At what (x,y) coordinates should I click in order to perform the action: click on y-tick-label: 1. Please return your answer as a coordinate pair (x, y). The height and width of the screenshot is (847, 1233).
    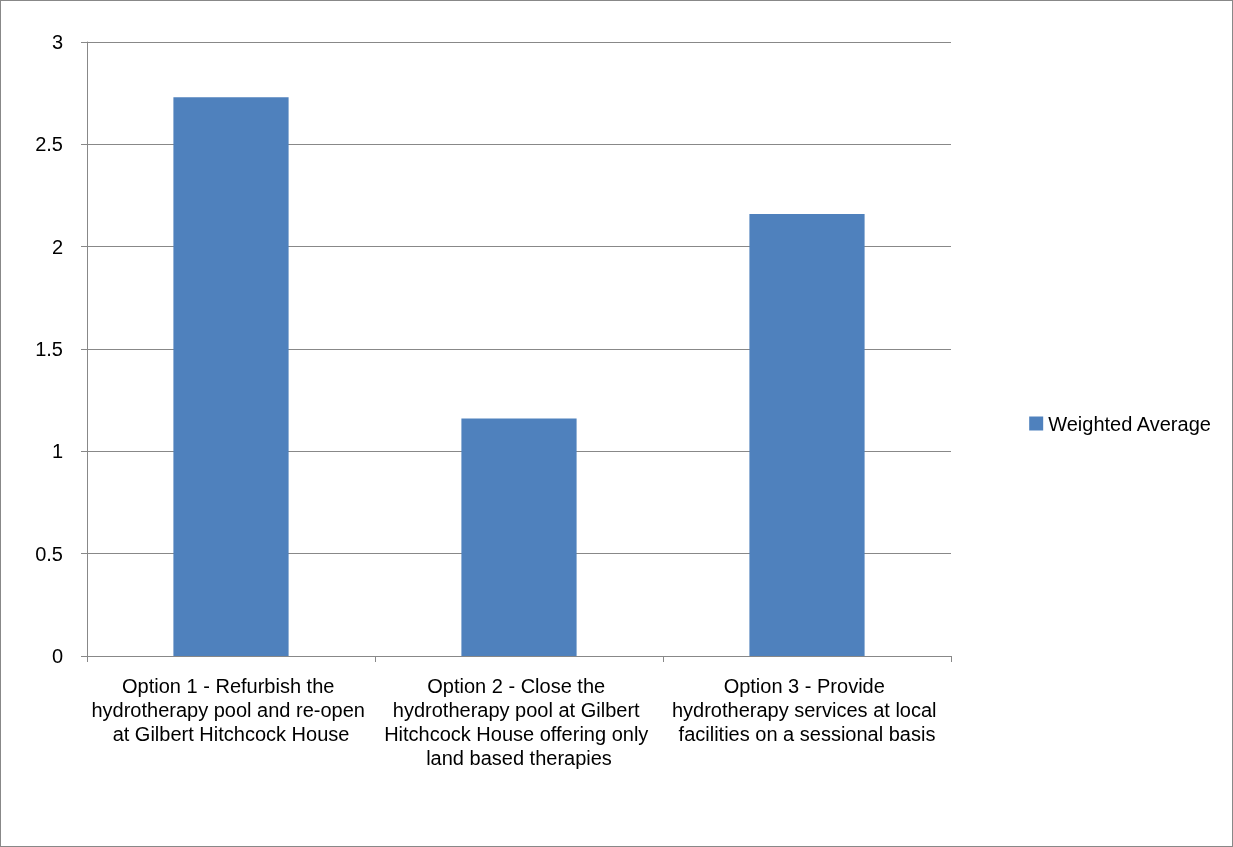
    Looking at the image, I should click on (57, 451).